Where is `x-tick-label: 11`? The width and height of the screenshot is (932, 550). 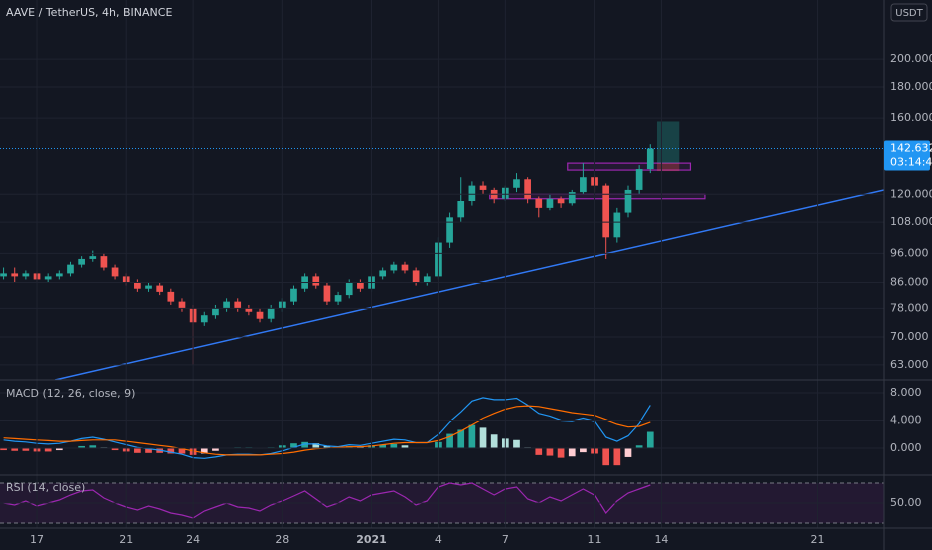 x-tick-label: 11 is located at coordinates (595, 539).